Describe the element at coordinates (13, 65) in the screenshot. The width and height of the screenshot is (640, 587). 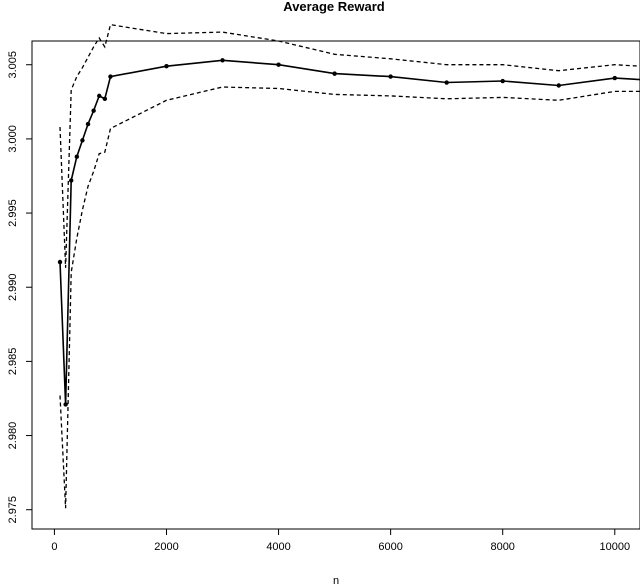
I see `y-tick-label: 3.005` at that location.